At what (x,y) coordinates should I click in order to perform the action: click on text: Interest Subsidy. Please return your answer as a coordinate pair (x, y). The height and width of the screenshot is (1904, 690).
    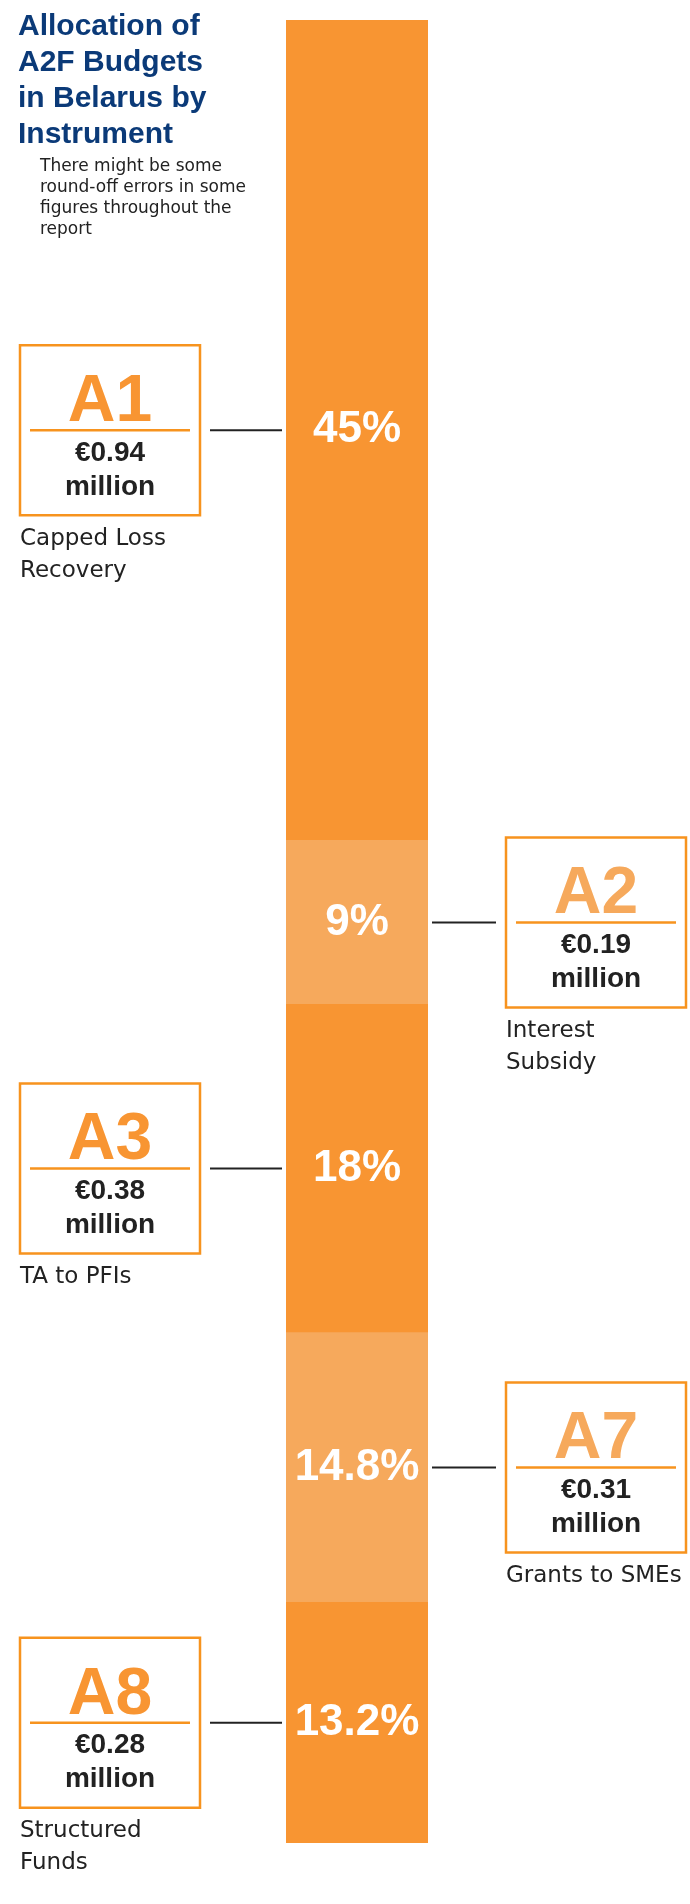
    Looking at the image, I should click on (551, 1044).